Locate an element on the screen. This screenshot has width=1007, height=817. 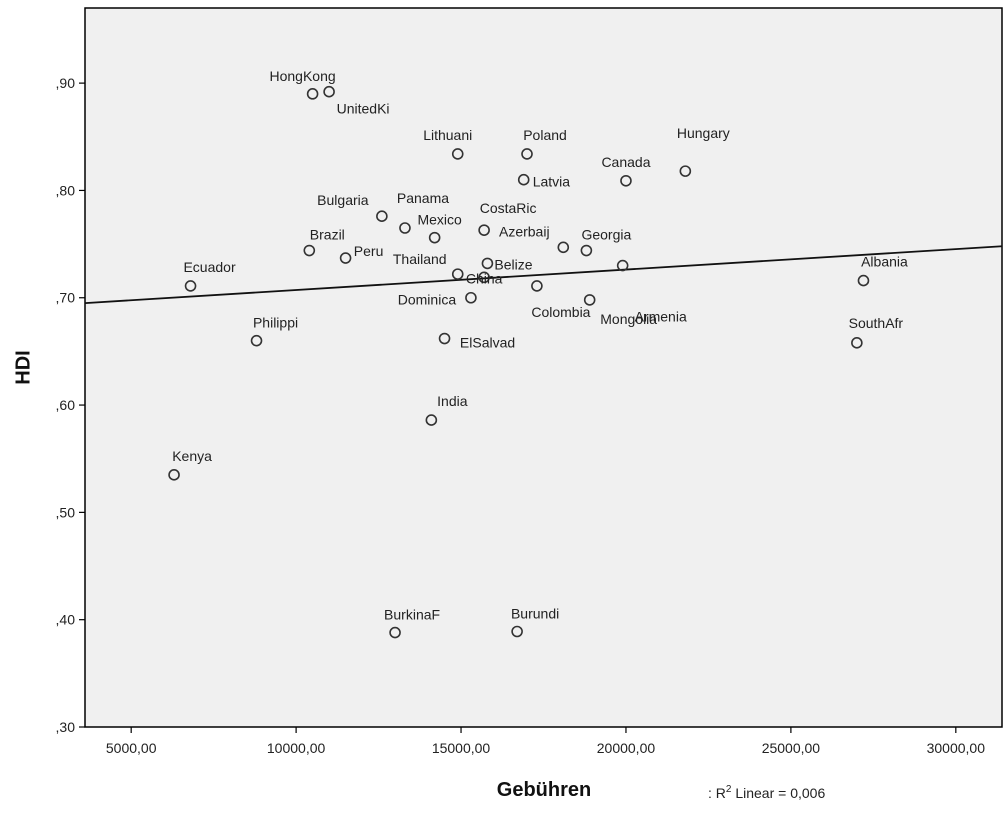
x-axis-title: Gebühren is located at coordinates (544, 790).